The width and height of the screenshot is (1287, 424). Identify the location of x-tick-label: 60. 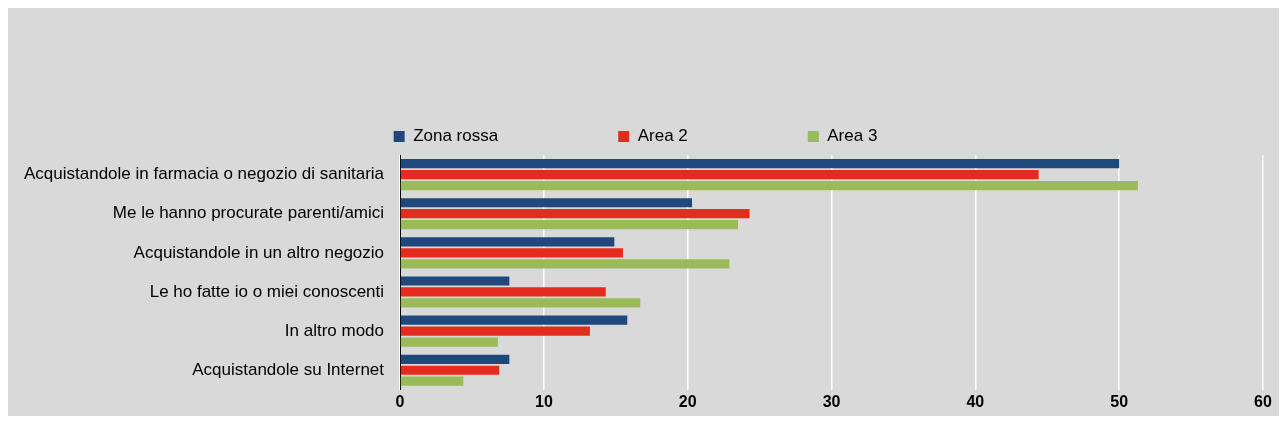
(1263, 401).